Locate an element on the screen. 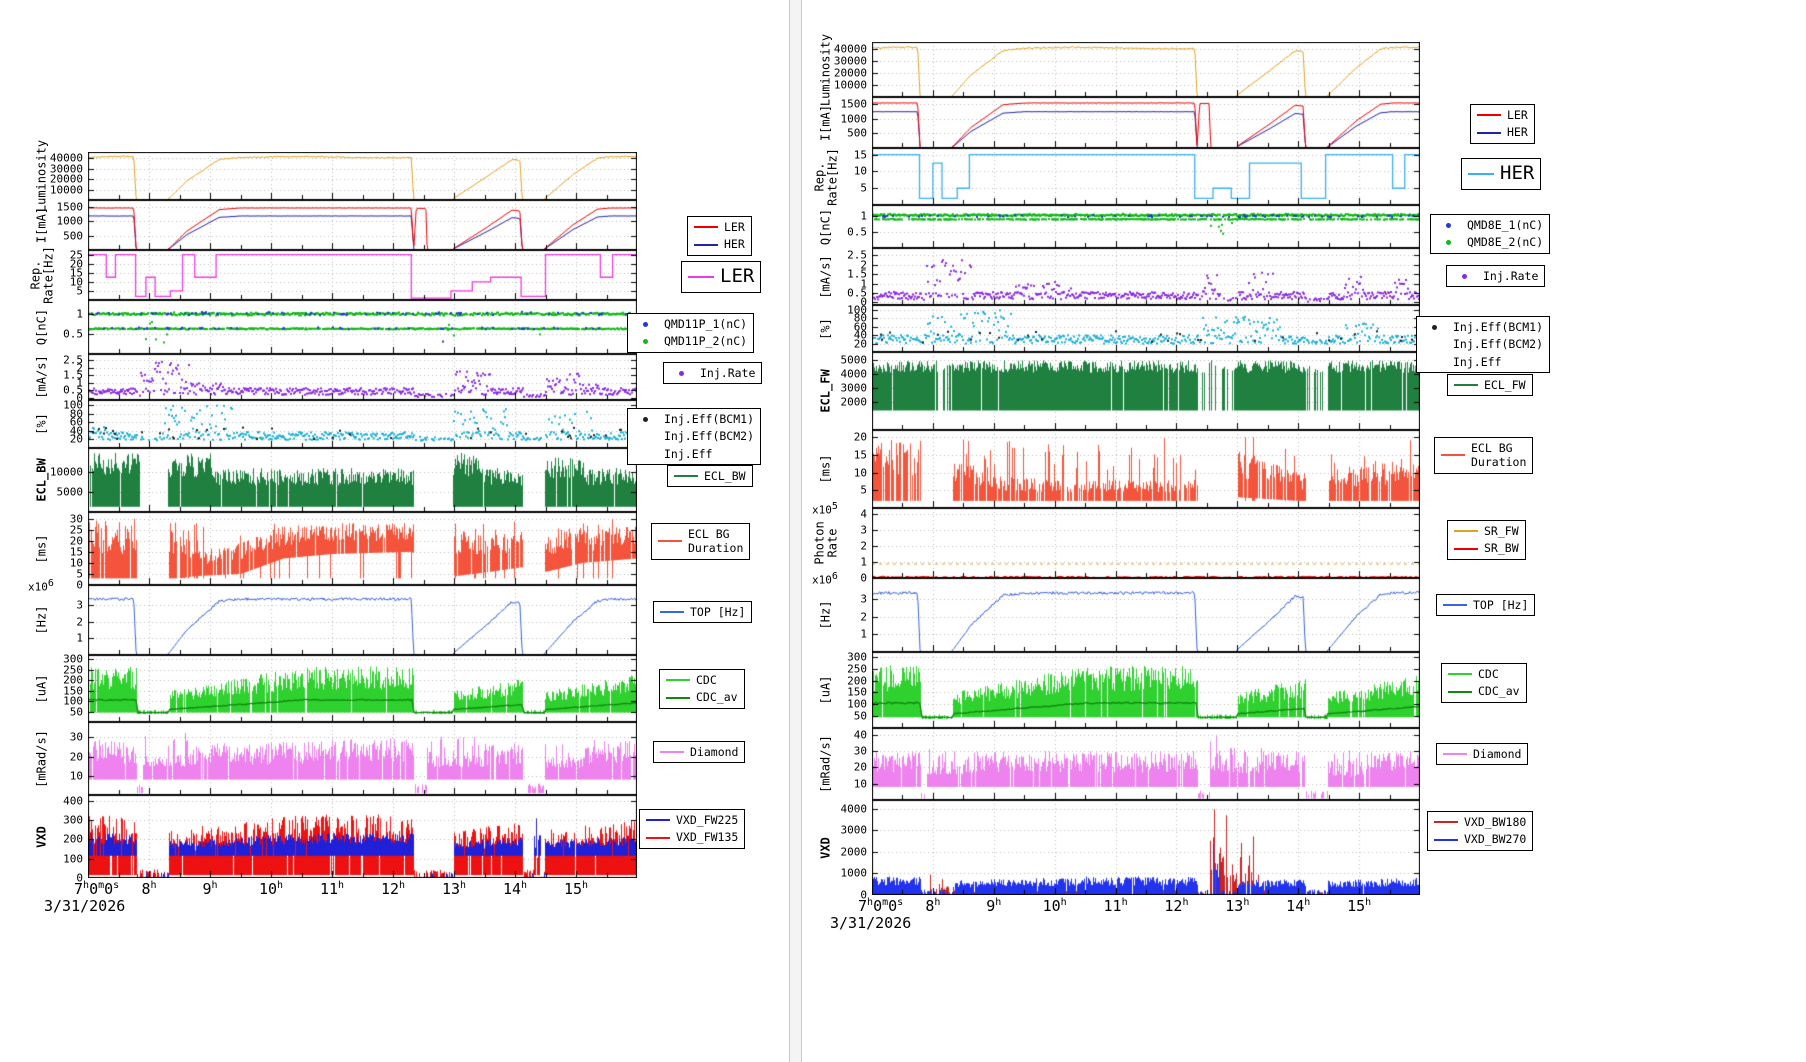 The width and height of the screenshot is (1806, 1062). y-axis-label-rep_rate: Rep. Rate[Hz] is located at coordinates (825, 176).